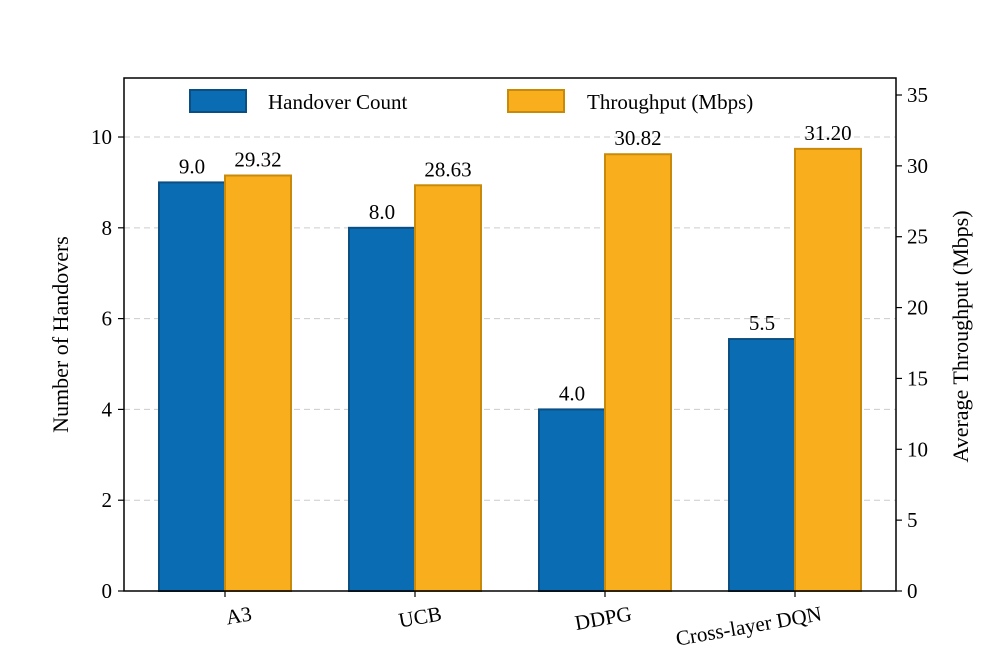 This screenshot has width=997, height=664. Describe the element at coordinates (523, 621) in the screenshot. I see `x-axis: A3 UCB DDPG Cross-layer DQN` at that location.